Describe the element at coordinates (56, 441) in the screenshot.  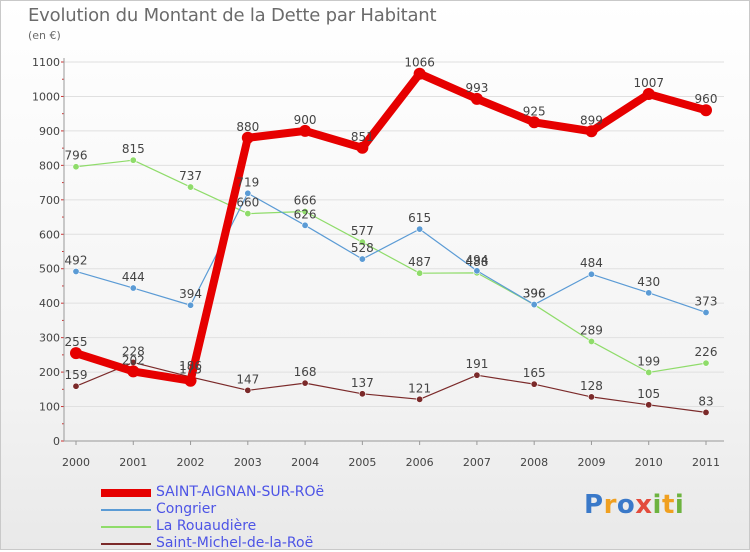
I see `y-tick-label: 0` at that location.